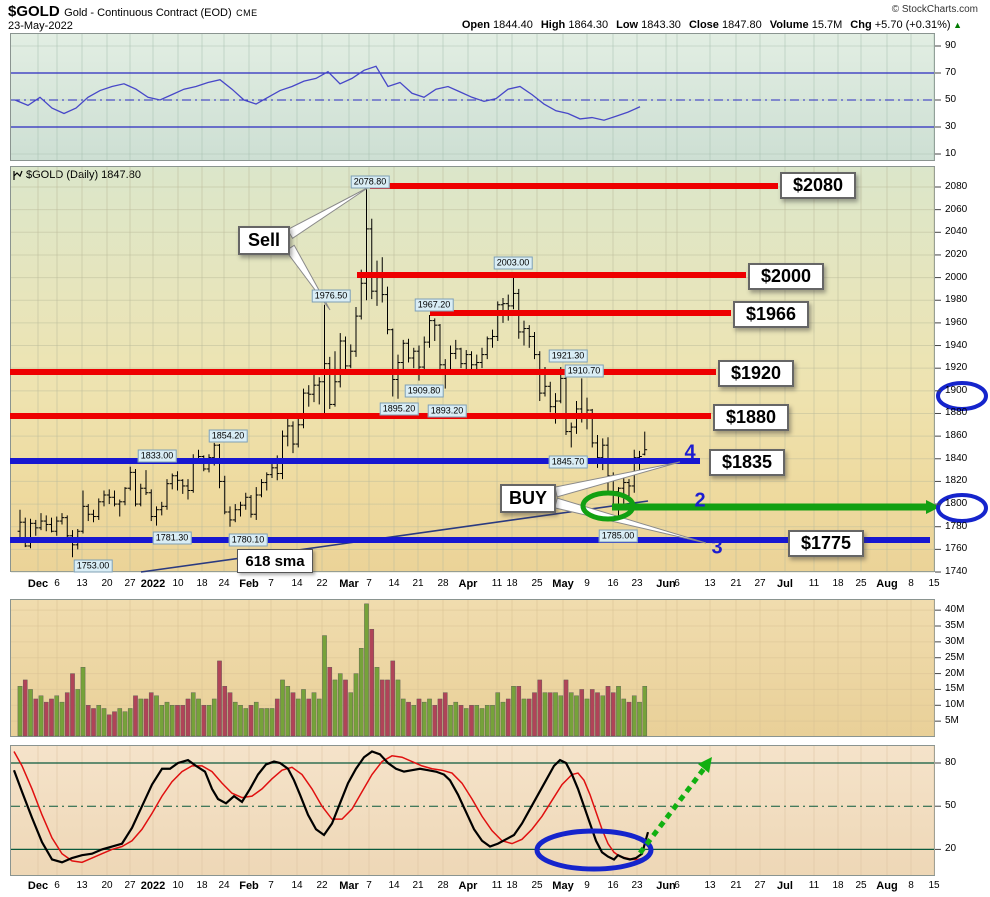 The width and height of the screenshot is (990, 897). I want to click on chart-date: 23-May-2022, so click(40, 26).